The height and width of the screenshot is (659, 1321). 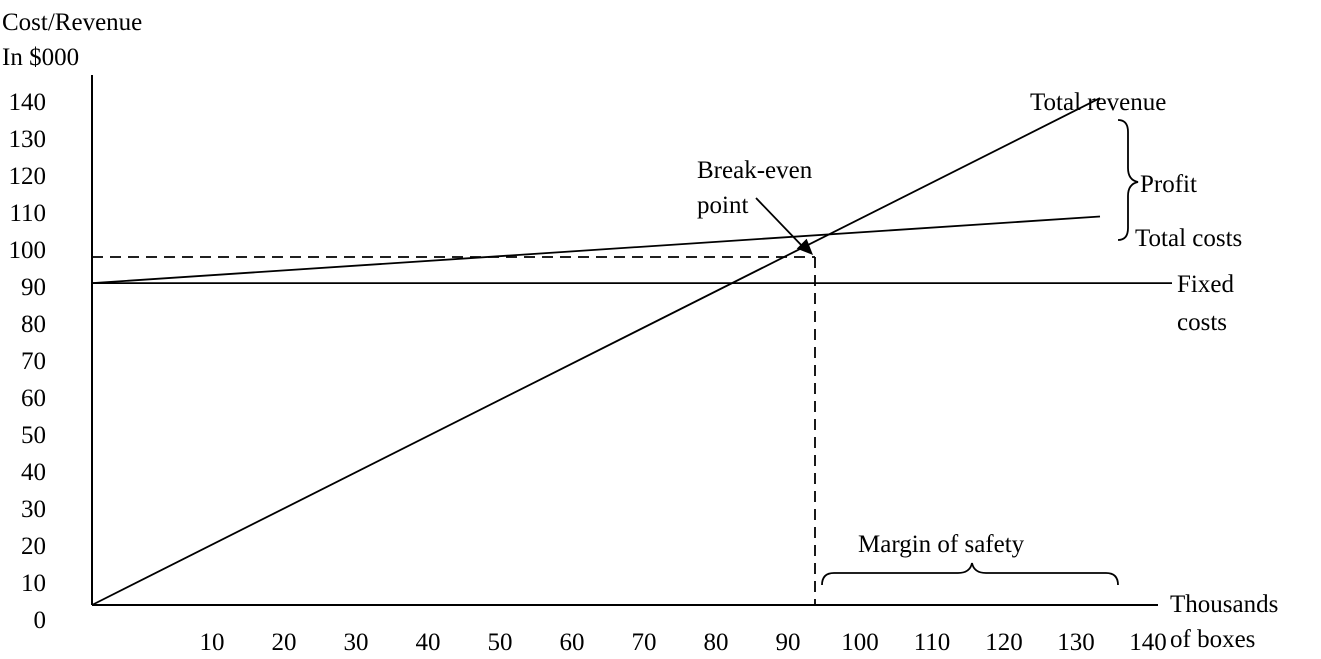 What do you see at coordinates (33, 546) in the screenshot?
I see `y-tick-label: 20` at bounding box center [33, 546].